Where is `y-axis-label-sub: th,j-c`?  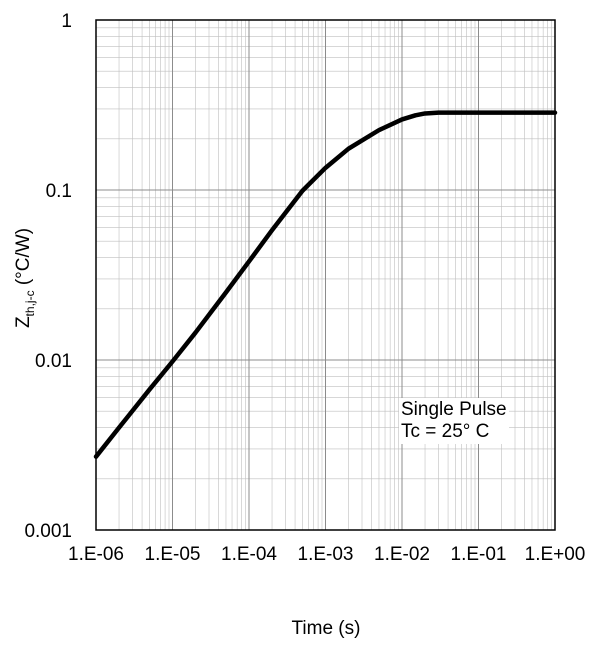 y-axis-label-sub: th,j-c is located at coordinates (30, 303).